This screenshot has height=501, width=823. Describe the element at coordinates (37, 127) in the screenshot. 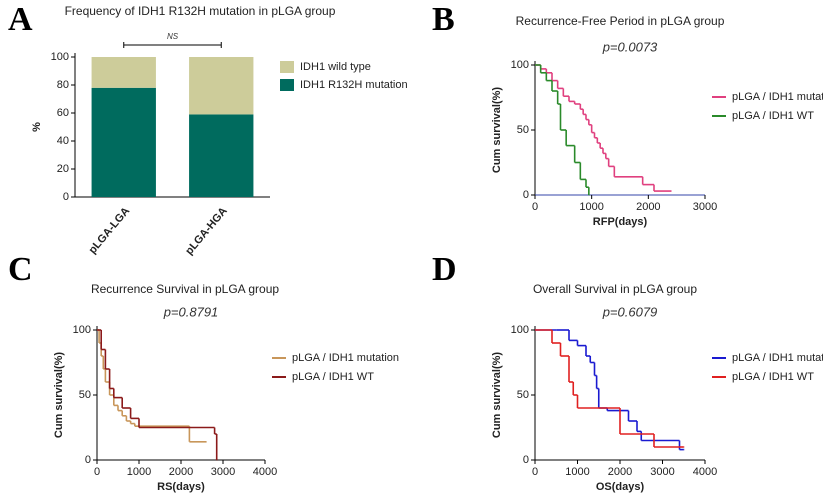

I see `y-axis-label: %` at that location.